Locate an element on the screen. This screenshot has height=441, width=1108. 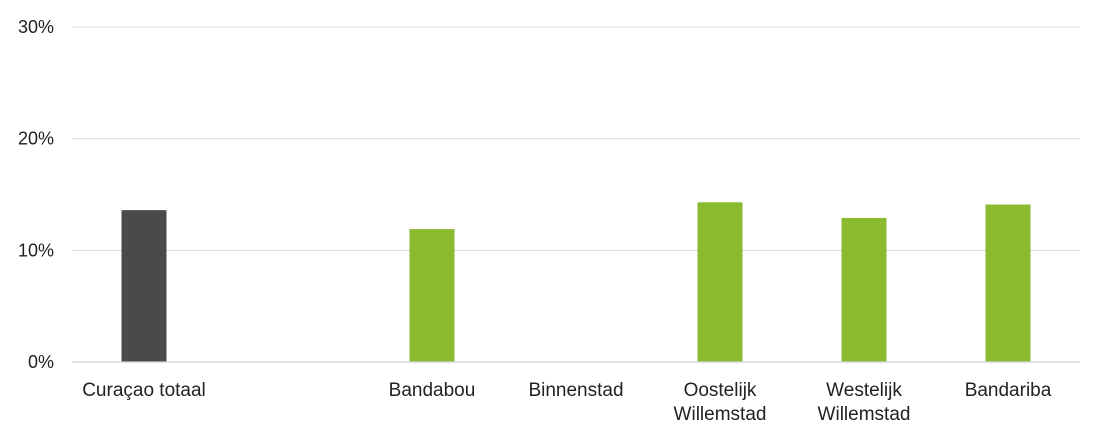
category-label: Curaçao totaal is located at coordinates (144, 390).